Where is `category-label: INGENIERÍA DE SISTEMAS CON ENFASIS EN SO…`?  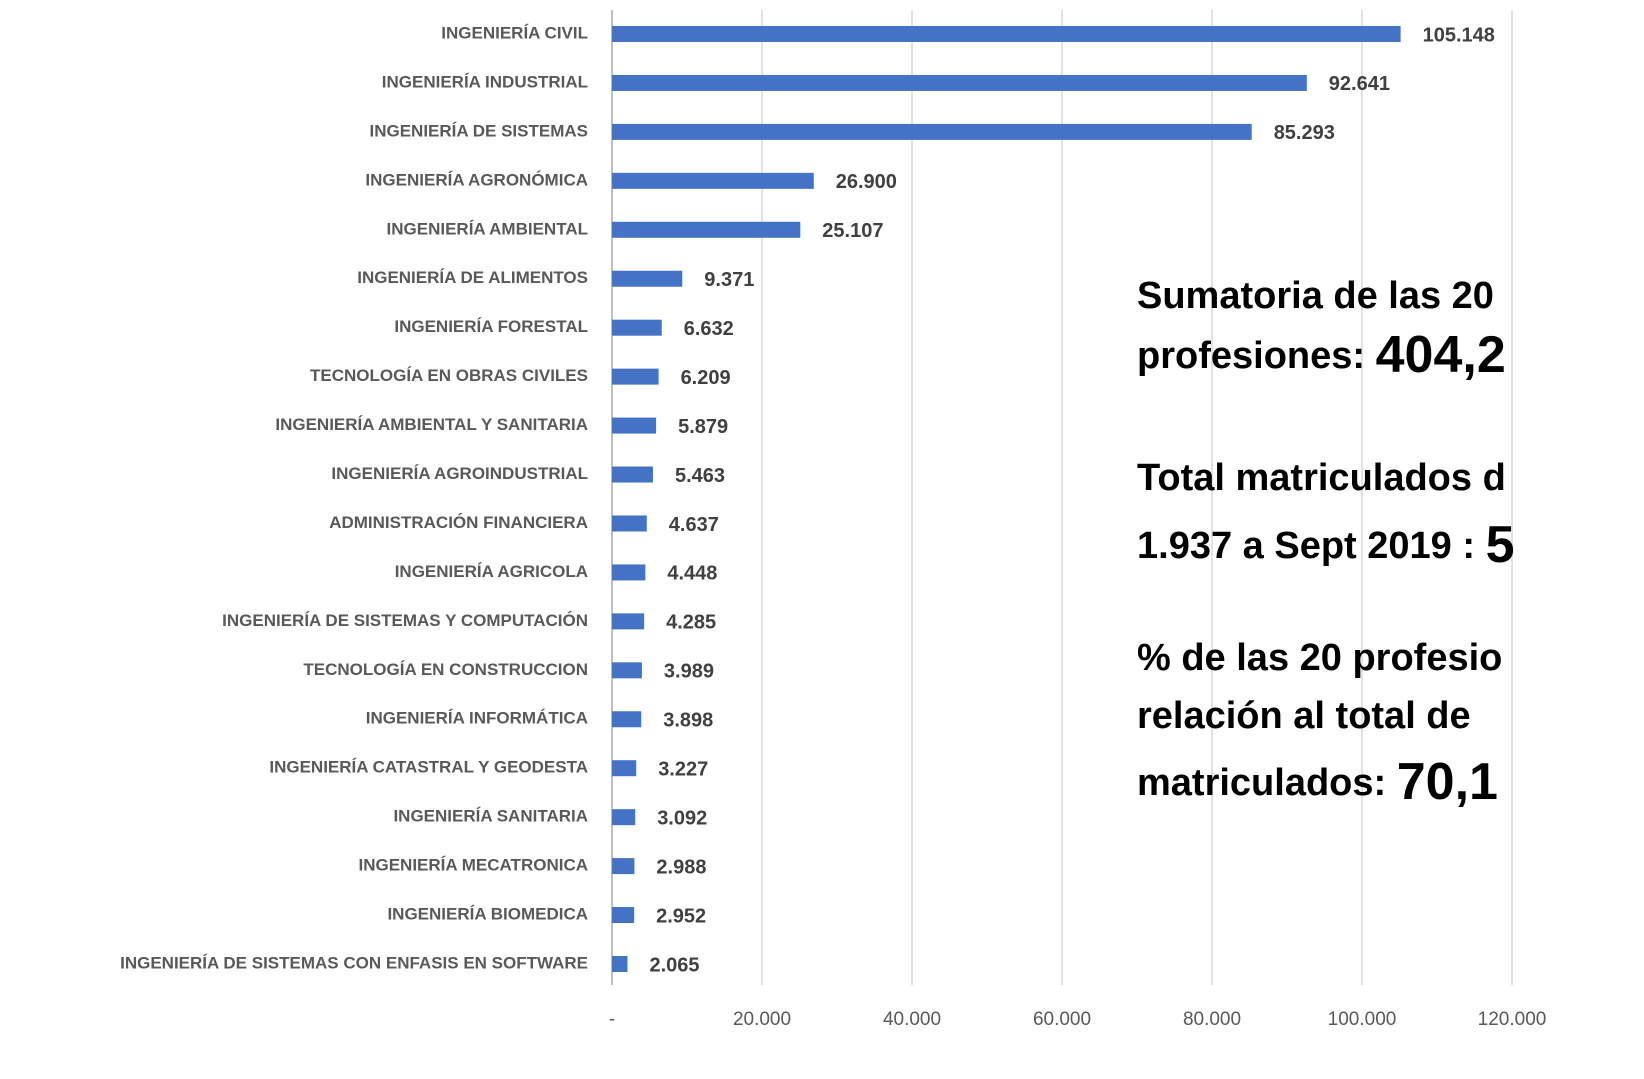 category-label: INGENIERÍA DE SISTEMAS CON ENFASIS EN SO… is located at coordinates (354, 962).